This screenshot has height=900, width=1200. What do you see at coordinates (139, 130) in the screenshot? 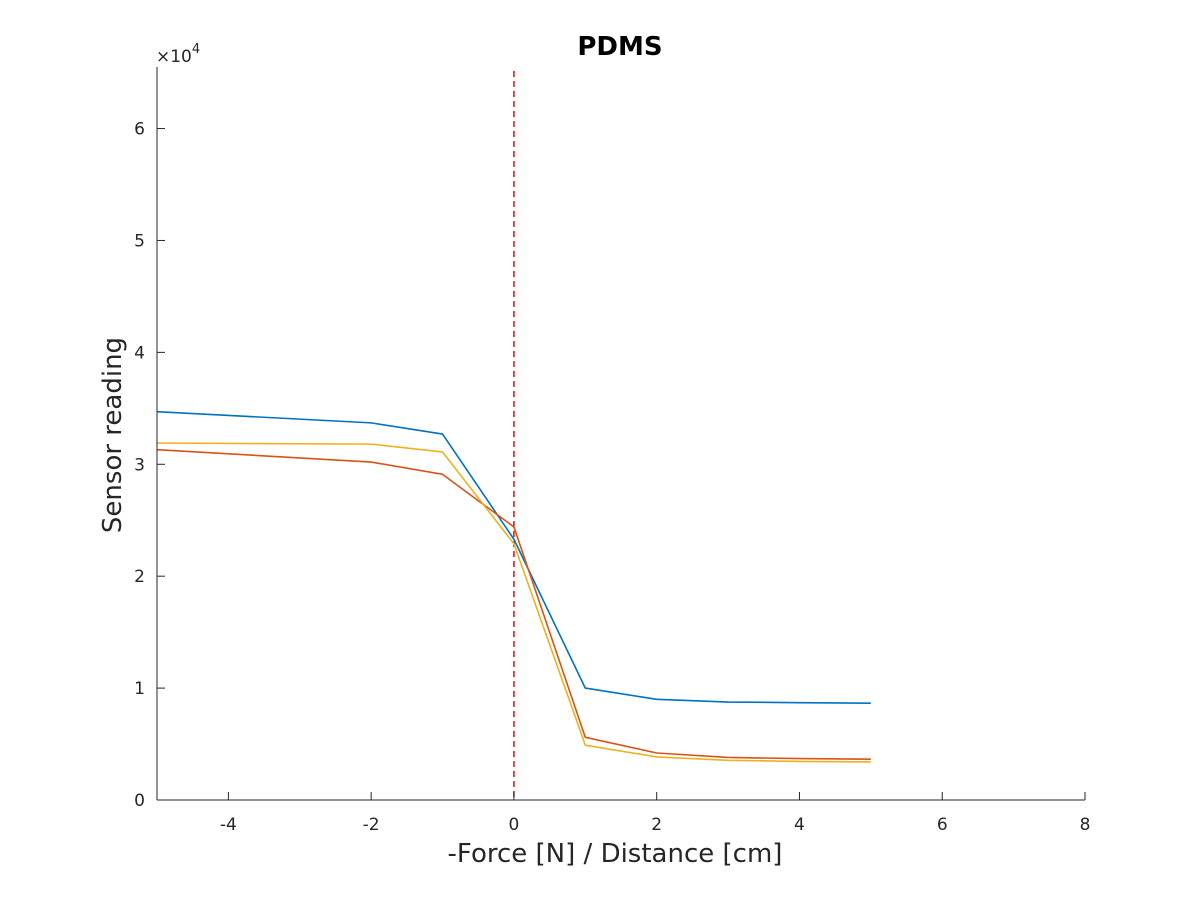
I see `y-tick-label: 6` at bounding box center [139, 130].